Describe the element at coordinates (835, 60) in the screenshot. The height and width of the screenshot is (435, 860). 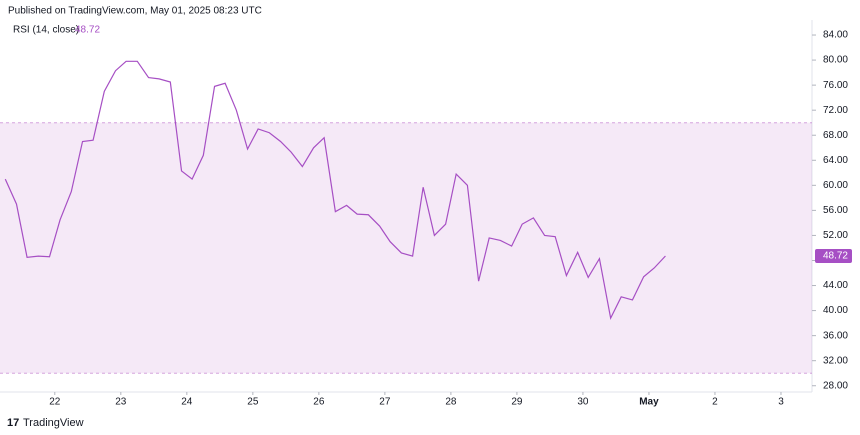
I see `y-tick-label: 80.00` at that location.